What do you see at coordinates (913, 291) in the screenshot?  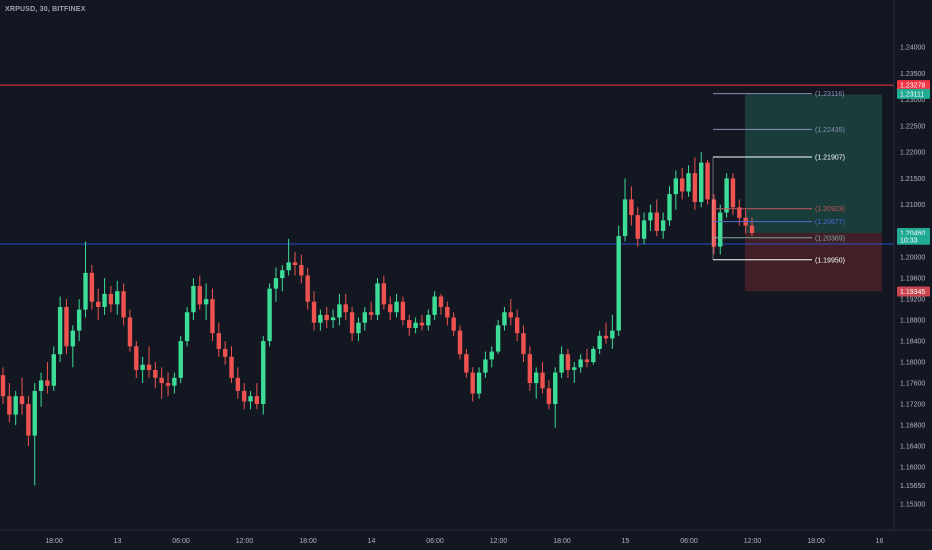 I see `price-tag: 1.19345` at bounding box center [913, 291].